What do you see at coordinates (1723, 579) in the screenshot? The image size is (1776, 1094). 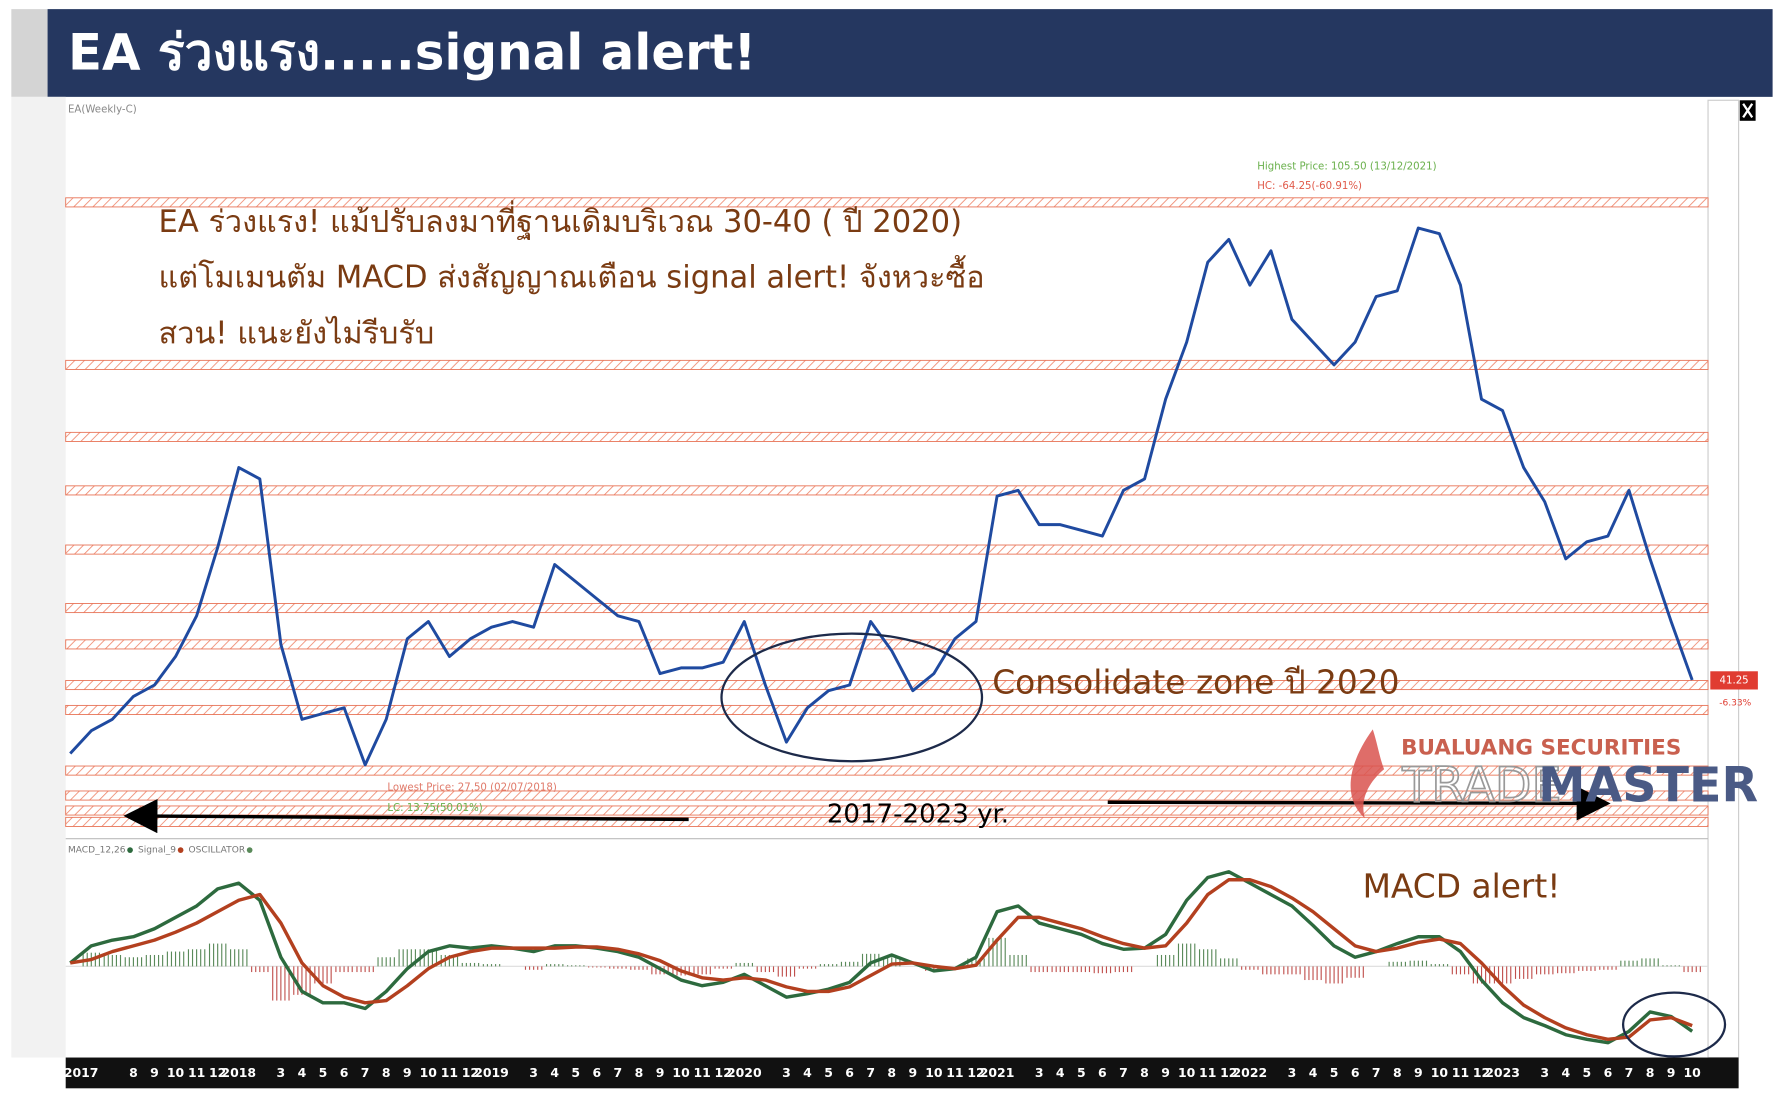 I see `right-axis` at bounding box center [1723, 579].